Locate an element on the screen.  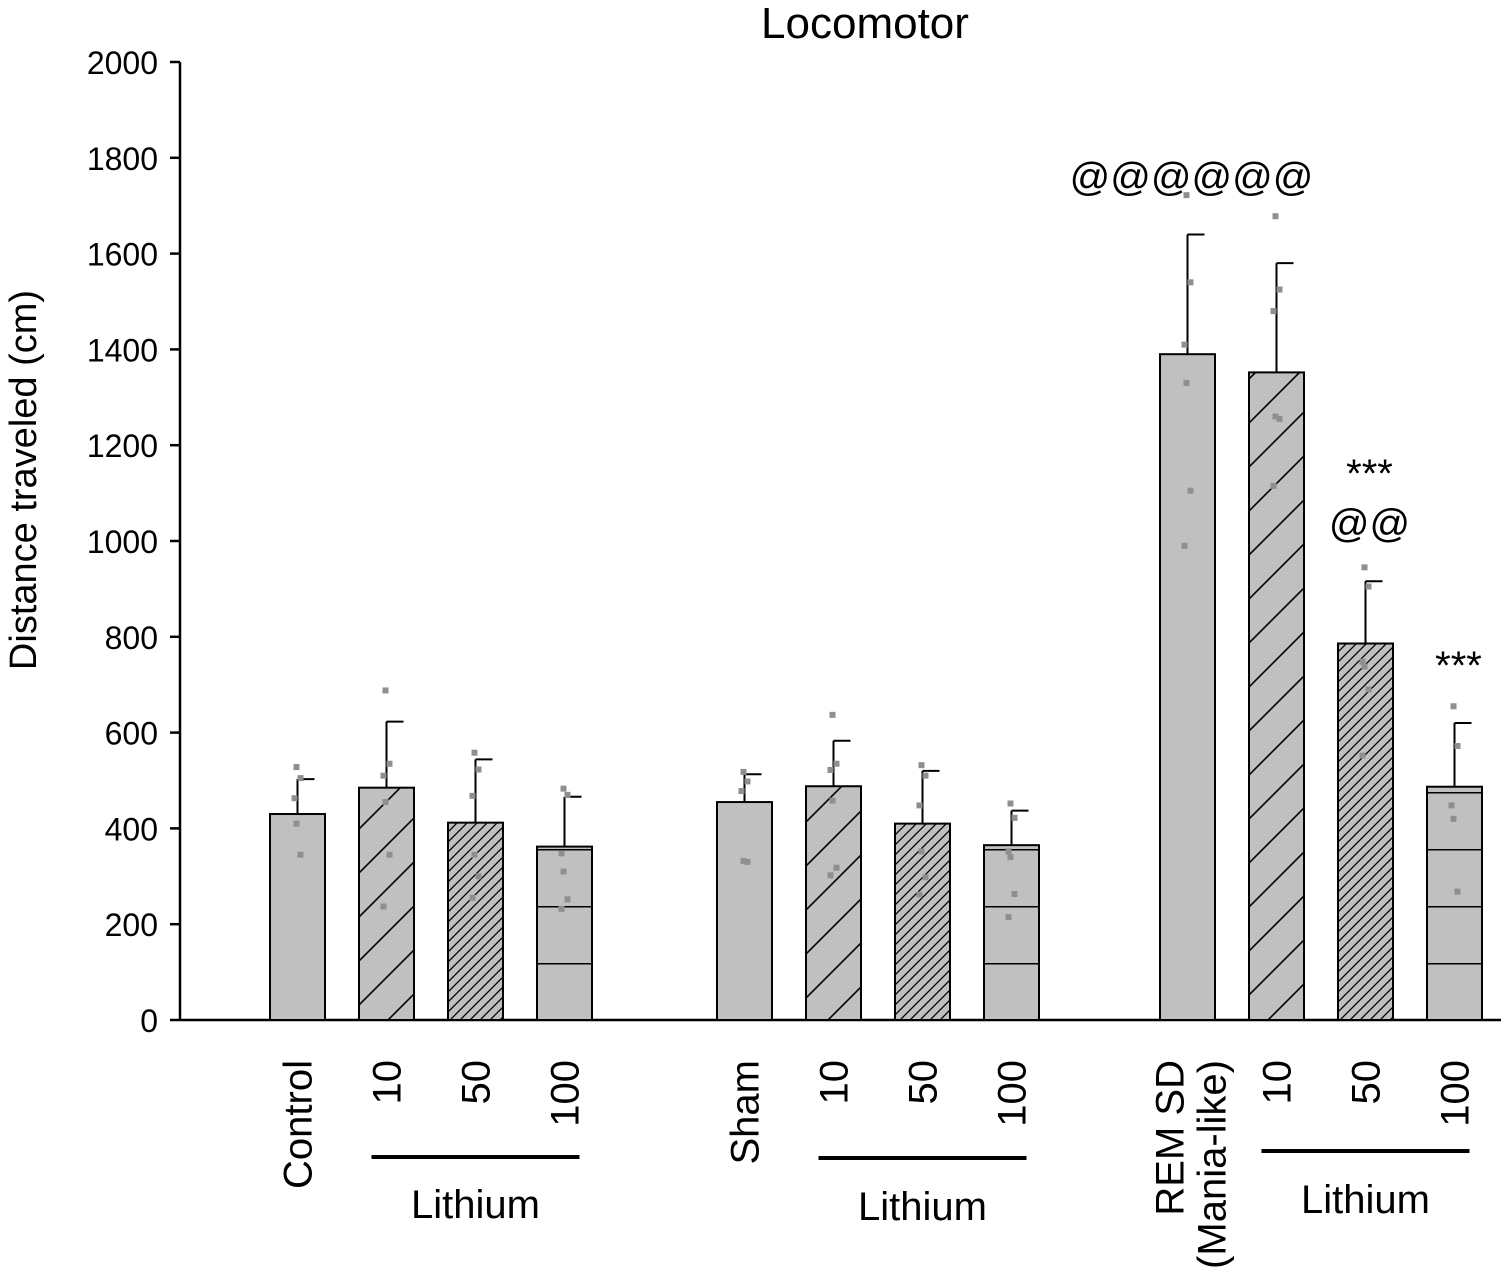
significance-annotation: @@ is located at coordinates (1369, 524).